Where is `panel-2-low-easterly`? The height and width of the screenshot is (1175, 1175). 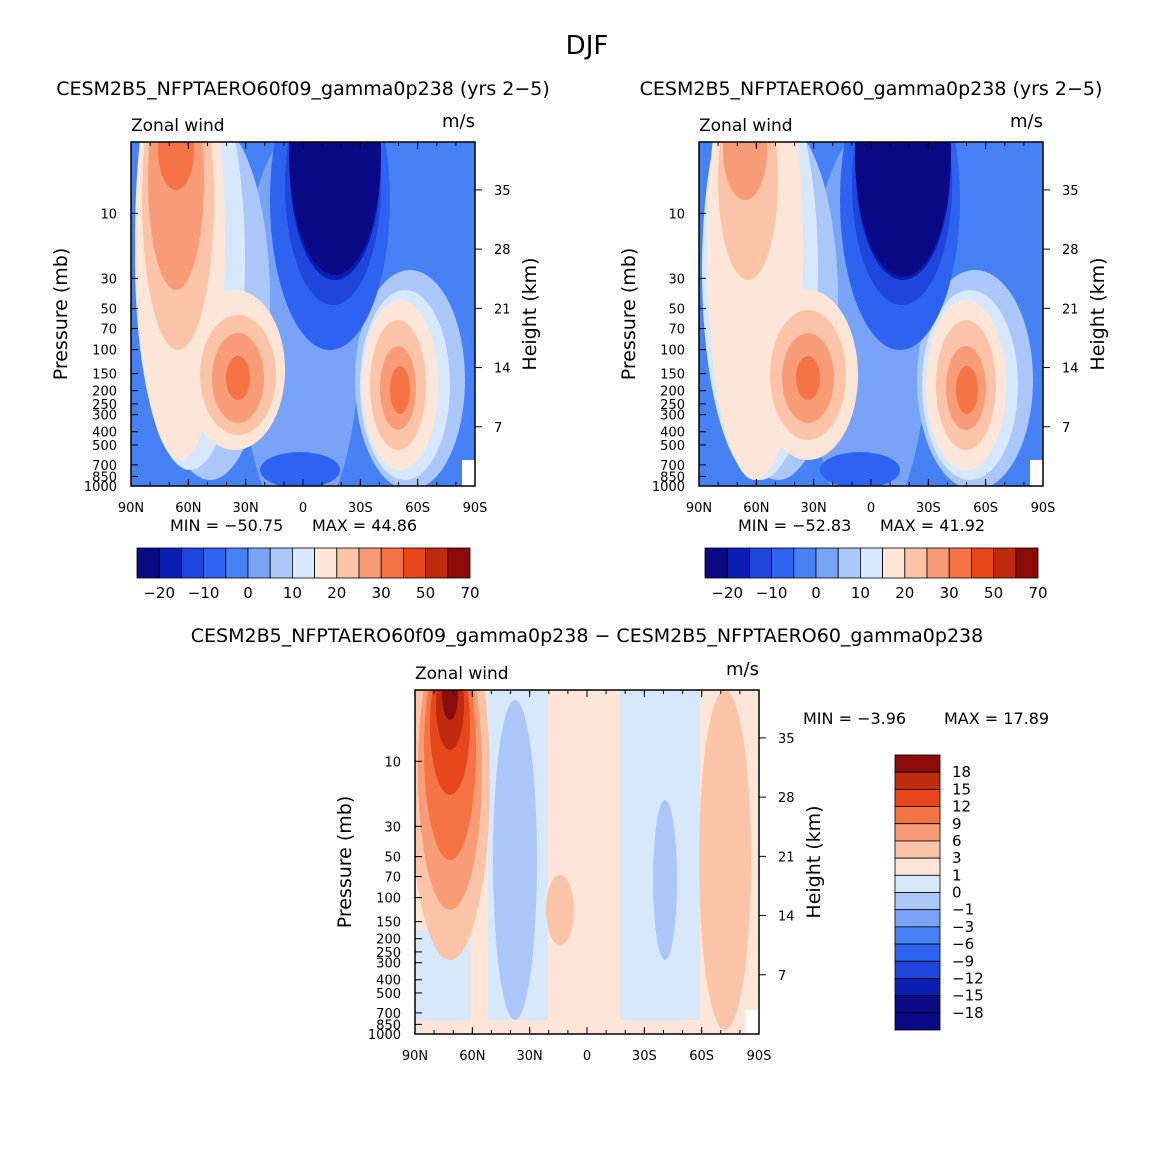 panel-2-low-easterly is located at coordinates (860, 469).